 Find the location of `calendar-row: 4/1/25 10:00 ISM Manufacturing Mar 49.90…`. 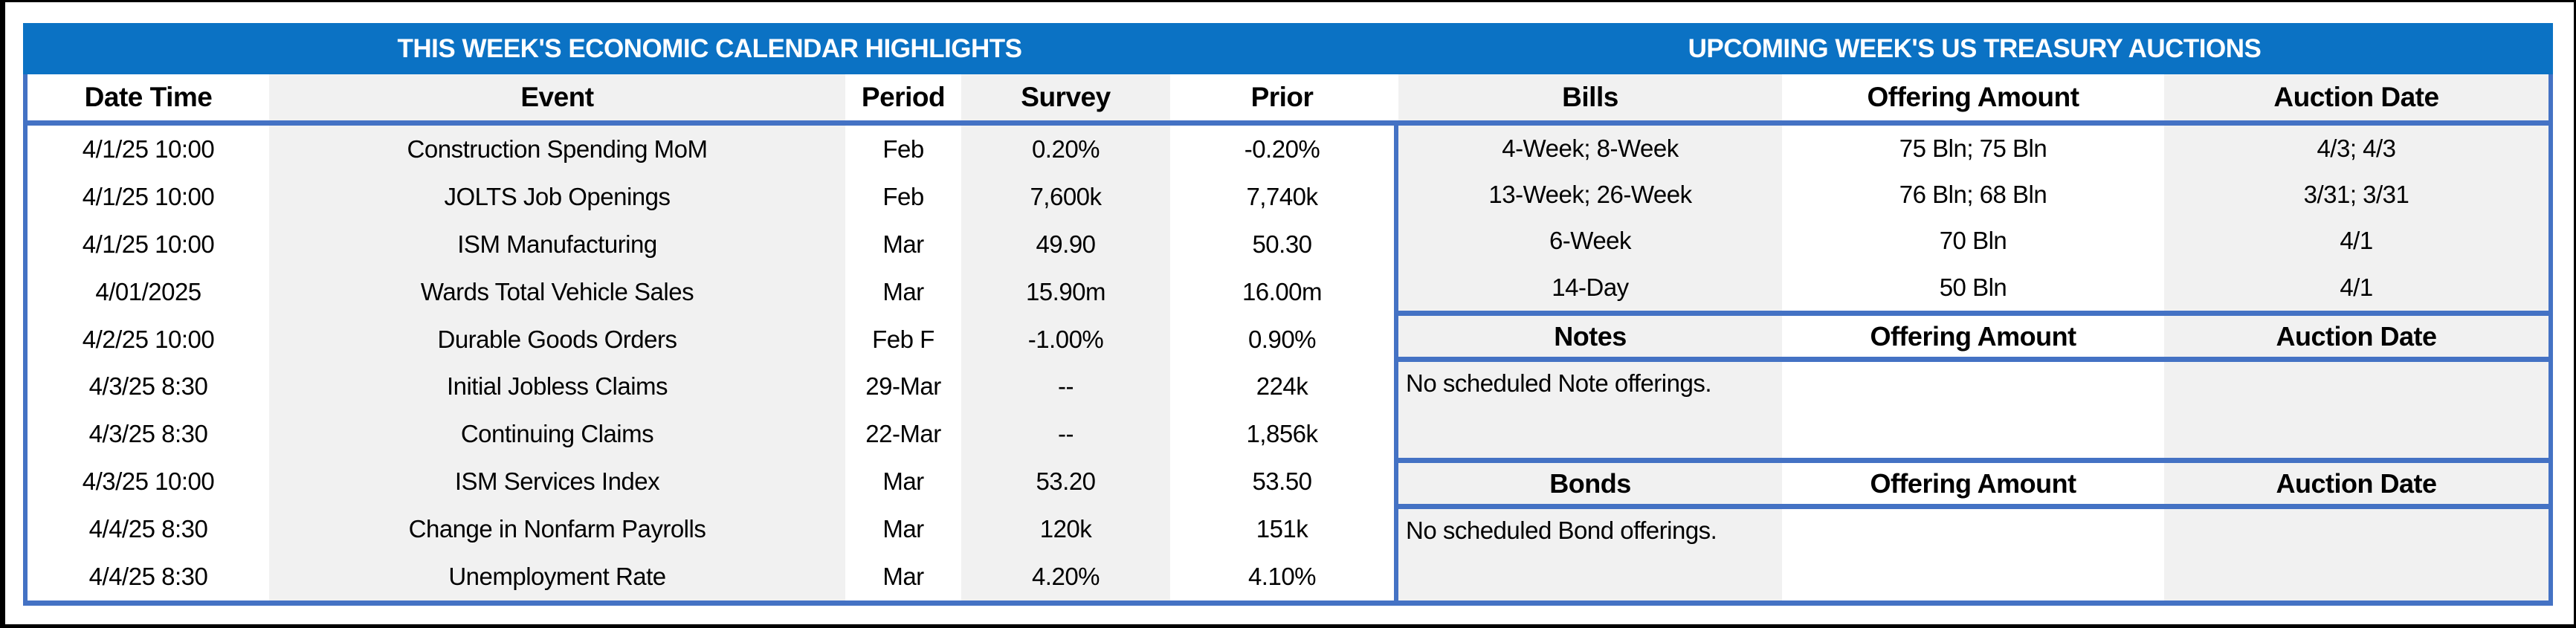

calendar-row: 4/1/25 10:00 ISM Manufacturing Mar 49.90… is located at coordinates (711, 244).